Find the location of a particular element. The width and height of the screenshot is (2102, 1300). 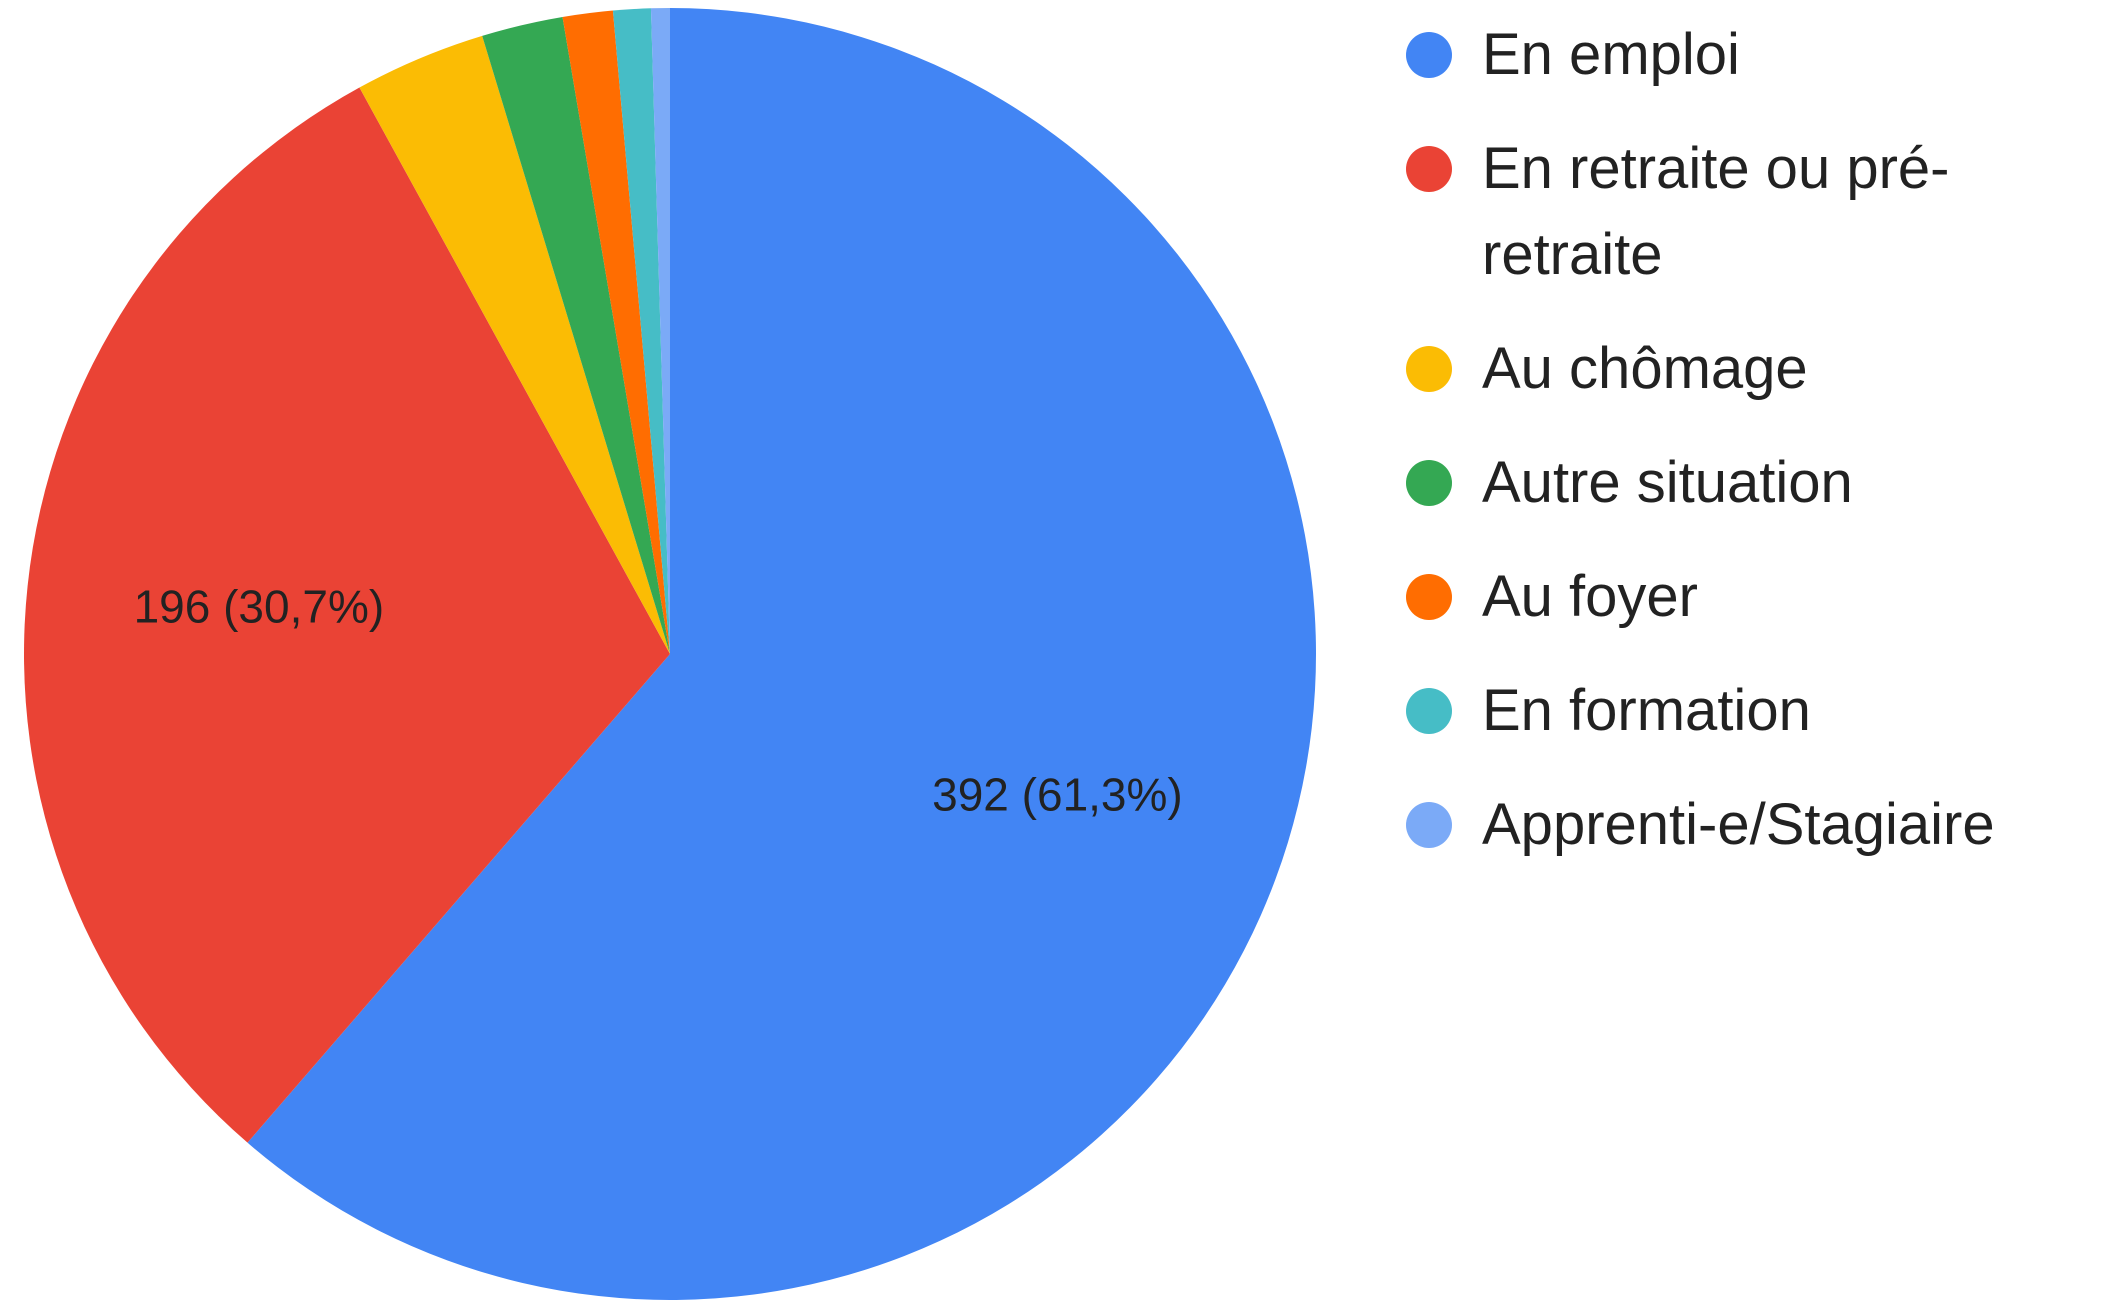

legend-item: Apprenti-e/Stagiaire is located at coordinates (1751, 828).